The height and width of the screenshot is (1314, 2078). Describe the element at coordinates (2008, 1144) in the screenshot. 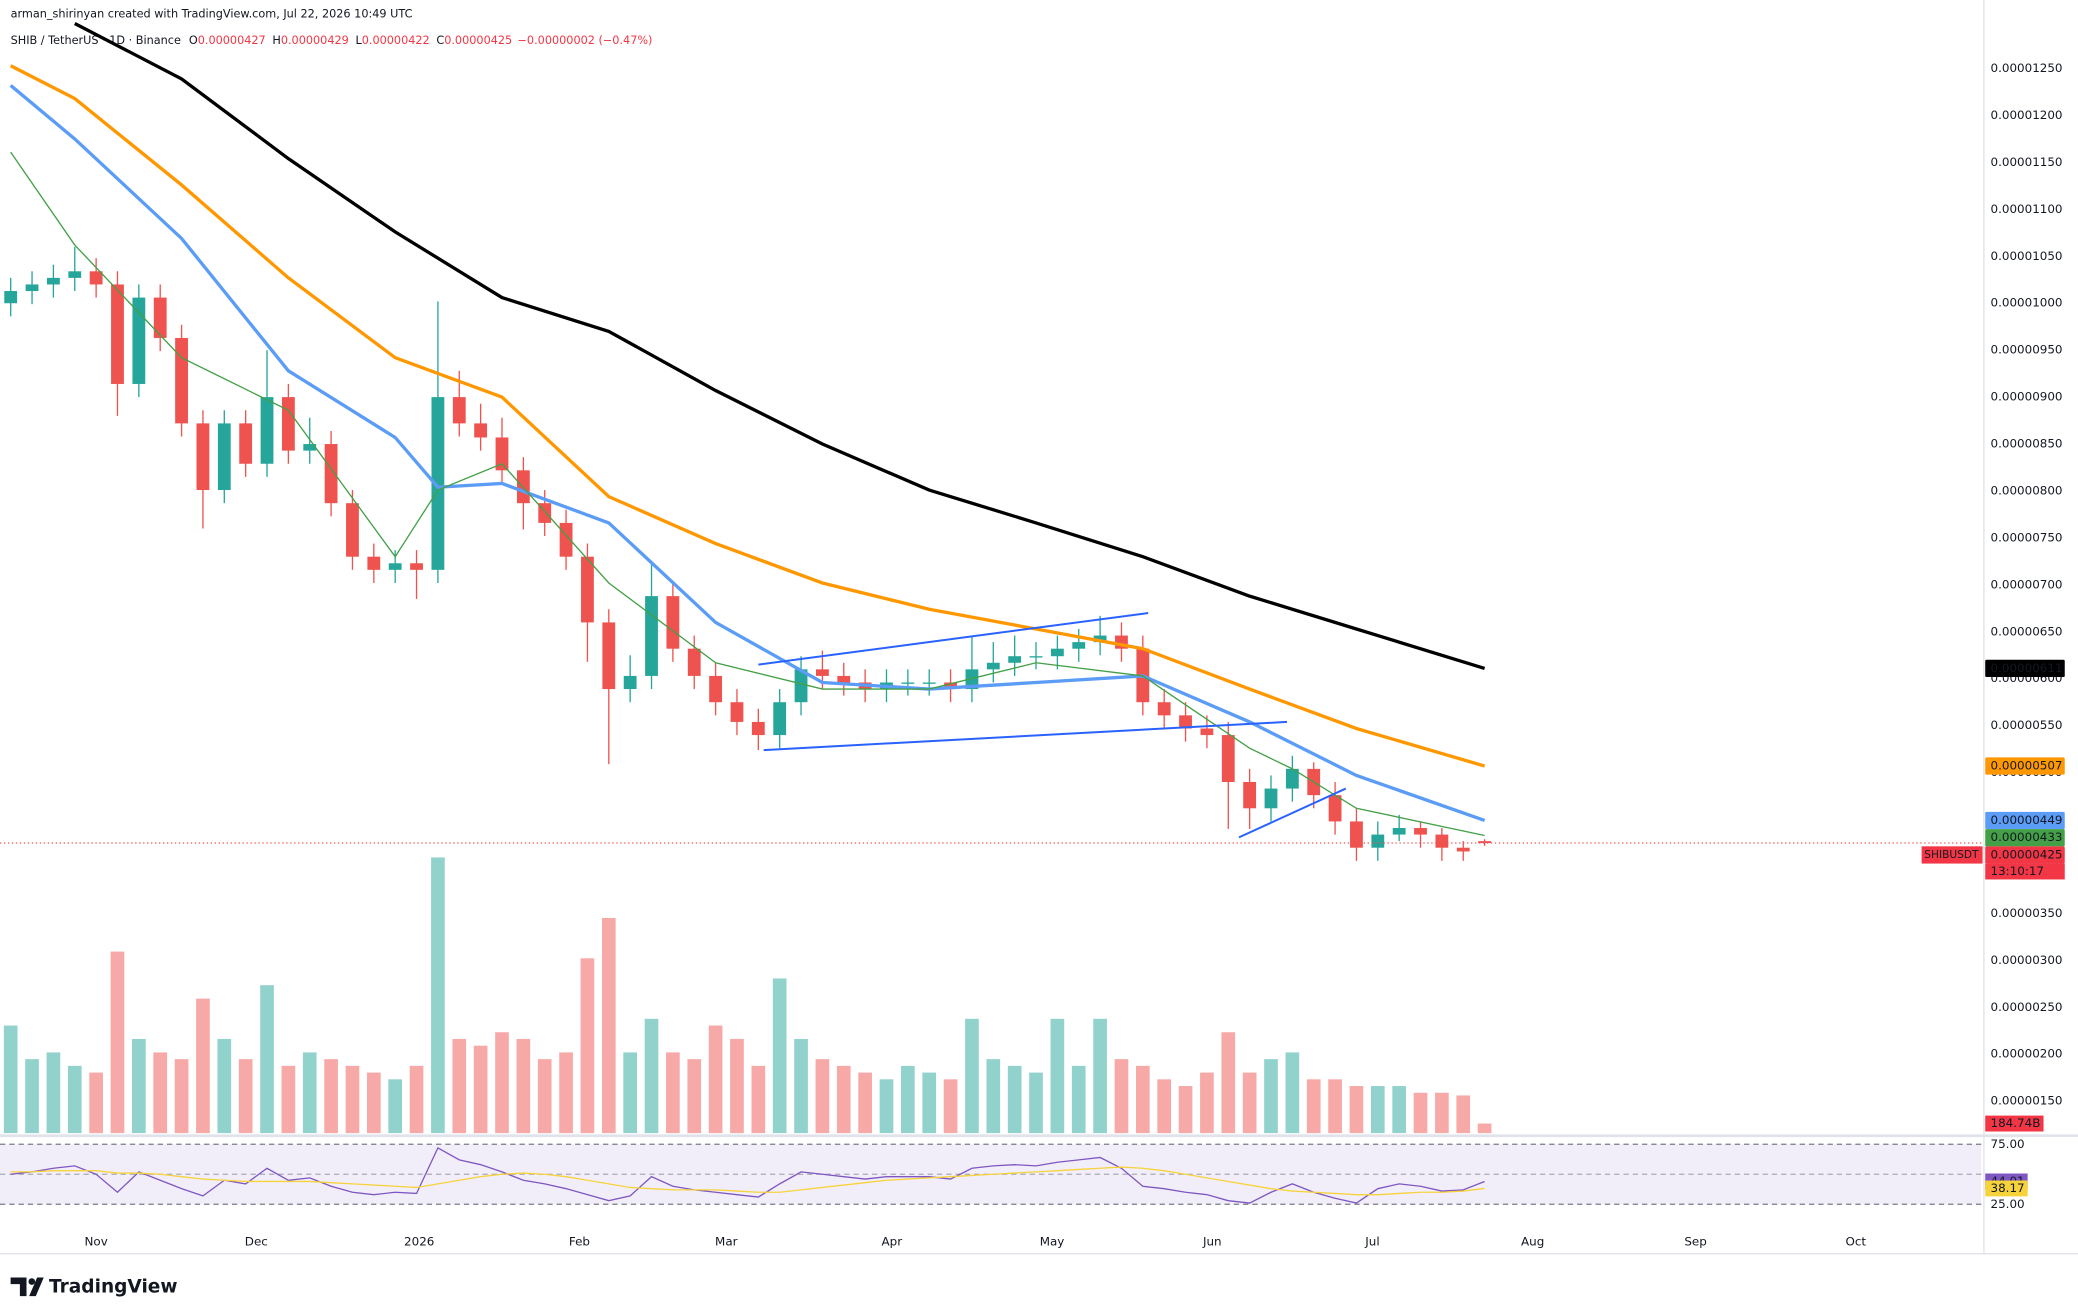

I see `rsi-tick-label: 75.00` at that location.